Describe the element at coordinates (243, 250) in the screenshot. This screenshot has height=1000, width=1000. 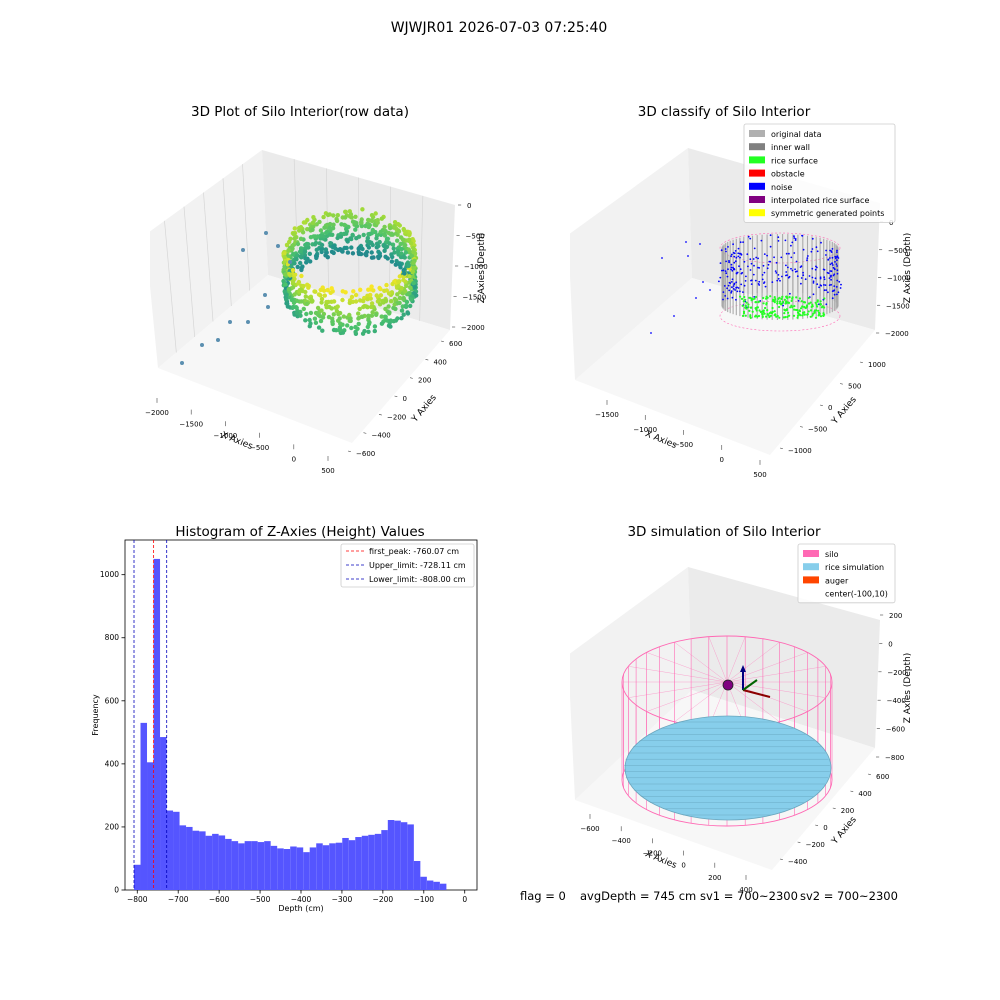
I see `raw-outlier-point` at that location.